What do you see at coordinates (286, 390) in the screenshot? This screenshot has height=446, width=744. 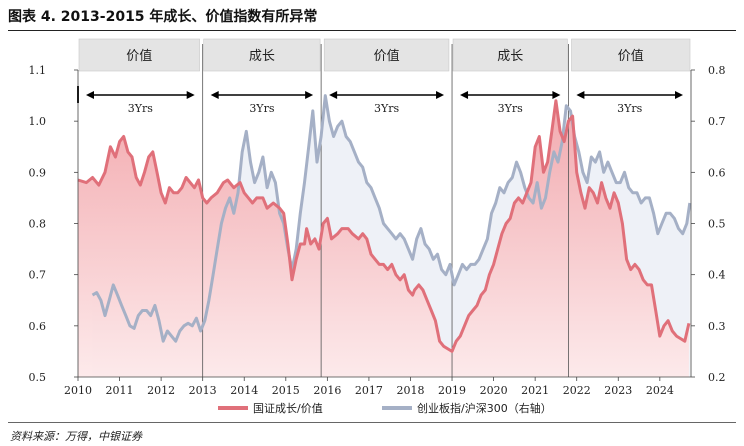 I see `x-tick-label: 2015` at bounding box center [286, 390].